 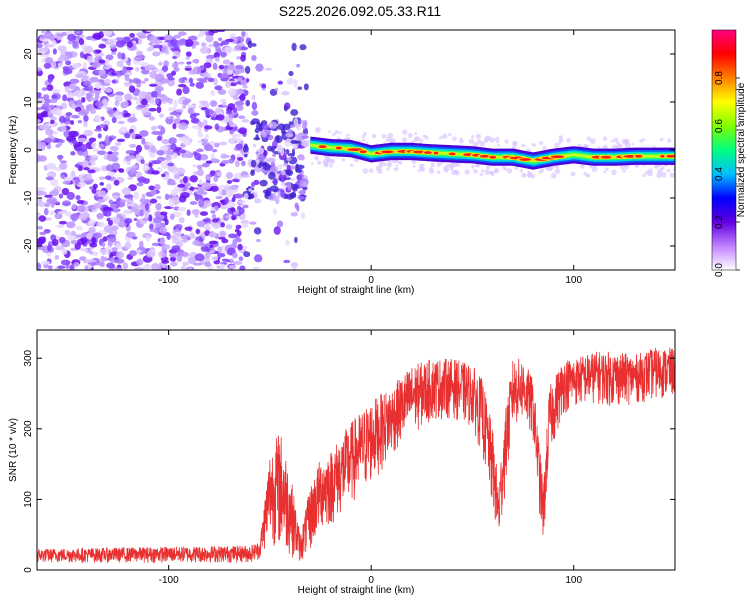 I want to click on y-tick-label: 100, so click(x=28, y=499).